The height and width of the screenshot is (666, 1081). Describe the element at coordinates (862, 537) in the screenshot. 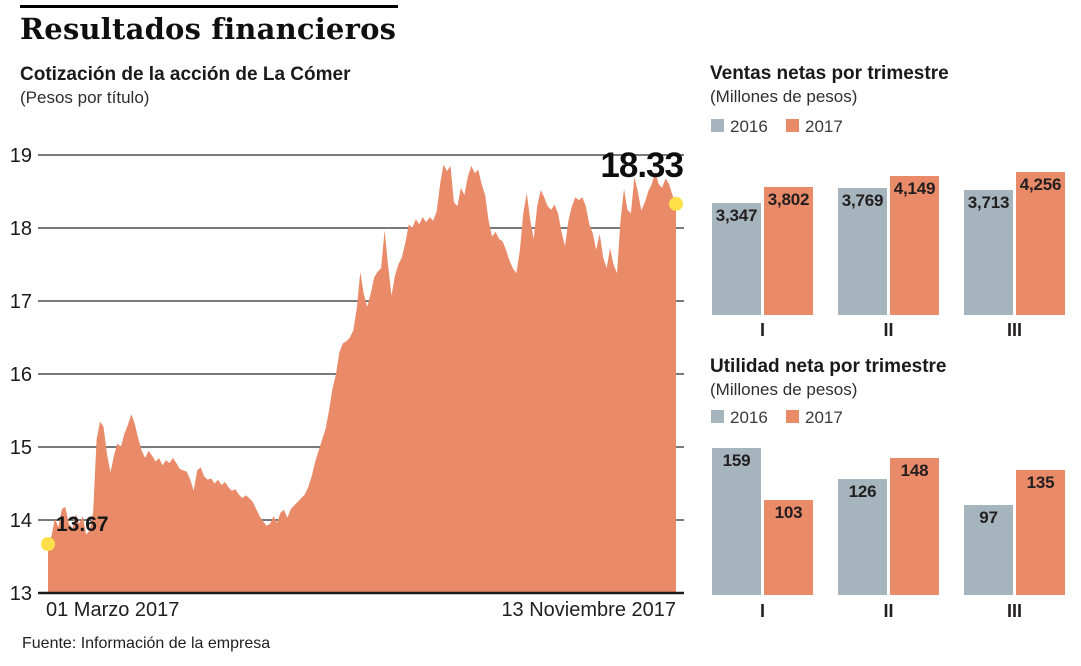

I see `bar-2016-II: 126` at that location.